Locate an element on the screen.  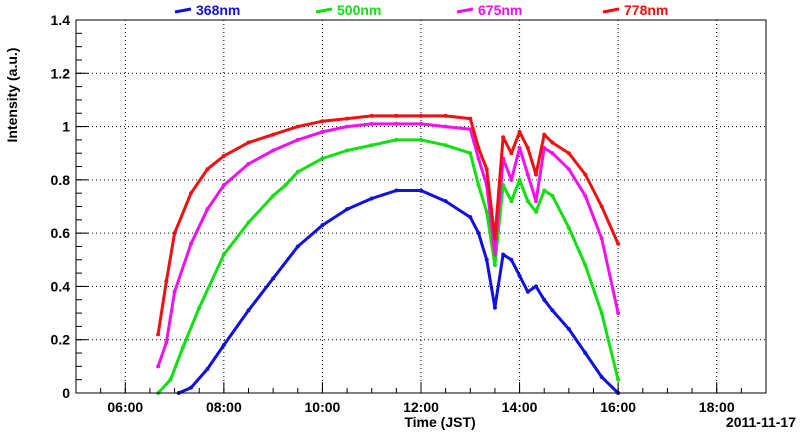
legend-label-500nm: 500nm is located at coordinates (359, 10).